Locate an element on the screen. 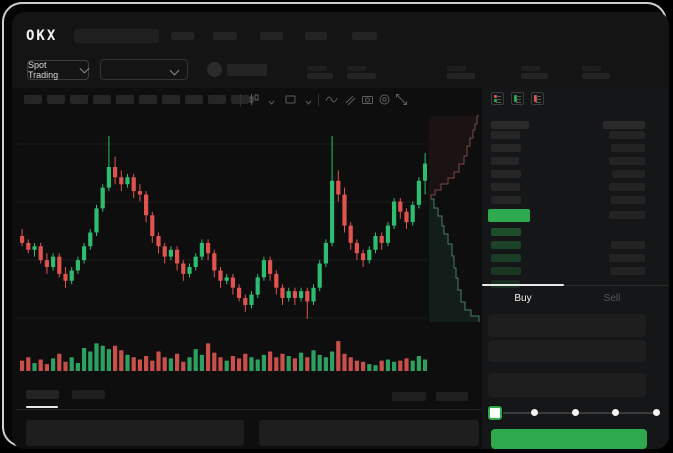  screenshot-icon is located at coordinates (367, 99).